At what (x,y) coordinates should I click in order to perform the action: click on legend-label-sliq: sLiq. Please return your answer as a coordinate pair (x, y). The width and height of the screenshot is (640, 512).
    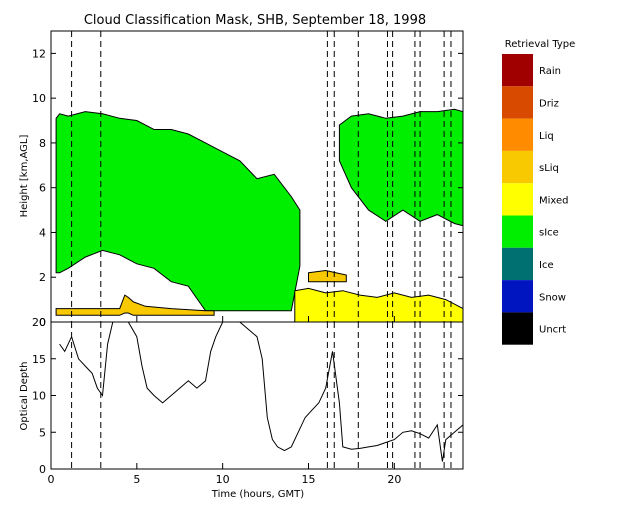
    Looking at the image, I should click on (549, 168).